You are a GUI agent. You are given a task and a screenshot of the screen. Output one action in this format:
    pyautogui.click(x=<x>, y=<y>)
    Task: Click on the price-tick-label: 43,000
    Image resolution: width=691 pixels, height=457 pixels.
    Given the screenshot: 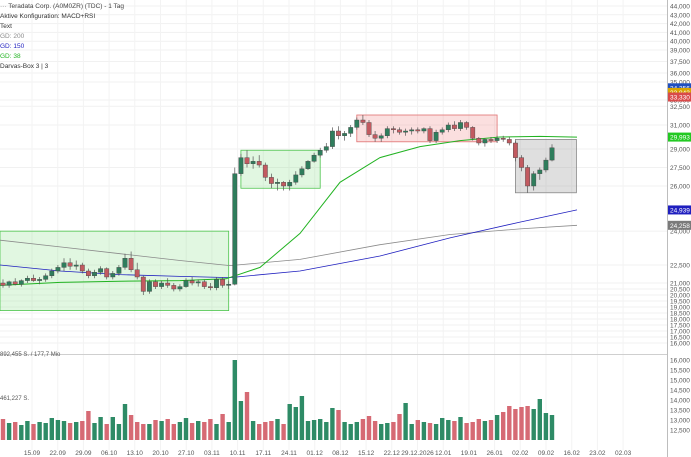 What is the action you would take?
    pyautogui.click(x=680, y=15)
    